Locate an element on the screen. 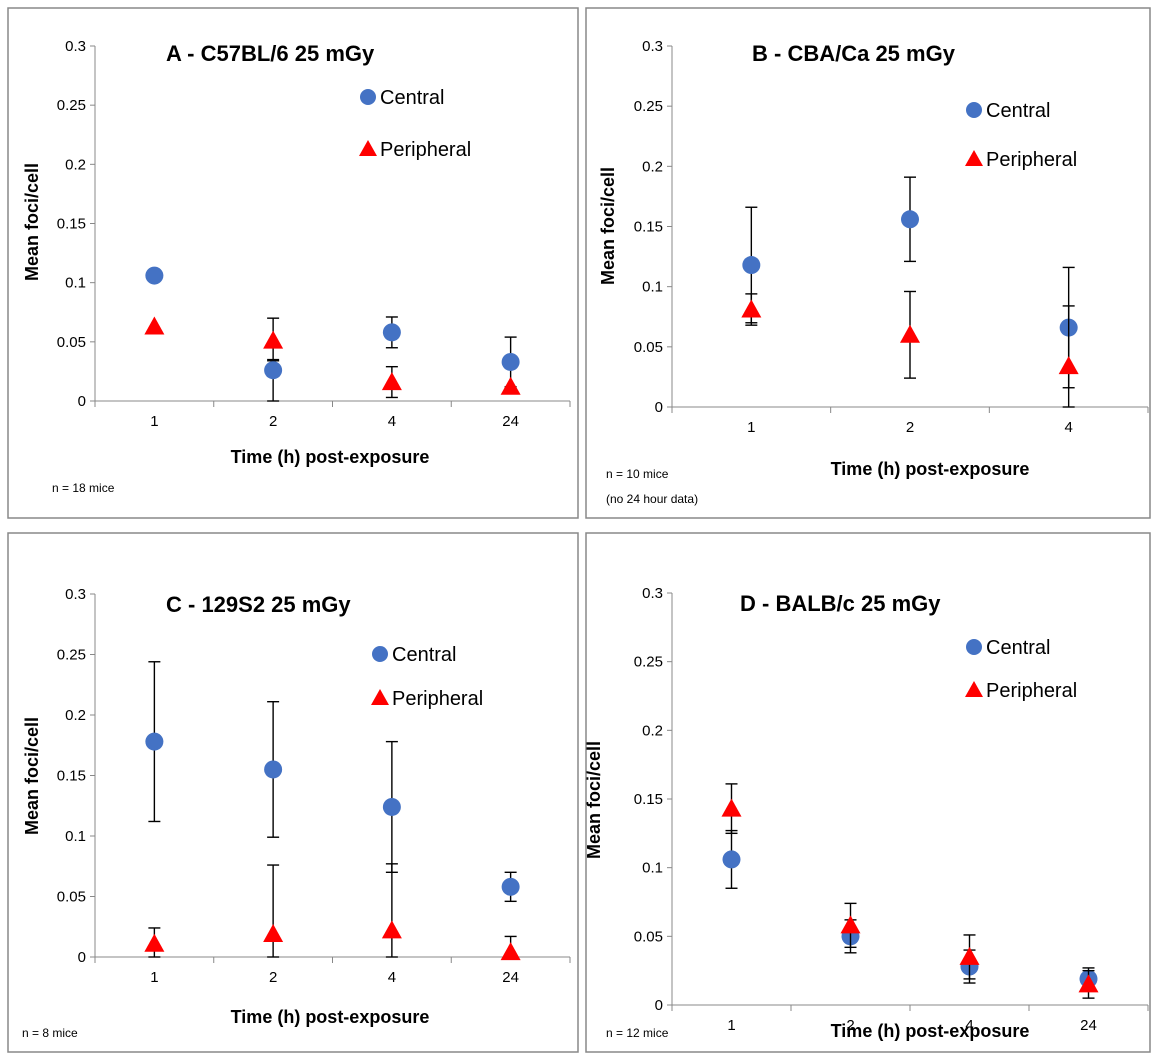  sample-note: n = 10 mice is located at coordinates (637, 474).